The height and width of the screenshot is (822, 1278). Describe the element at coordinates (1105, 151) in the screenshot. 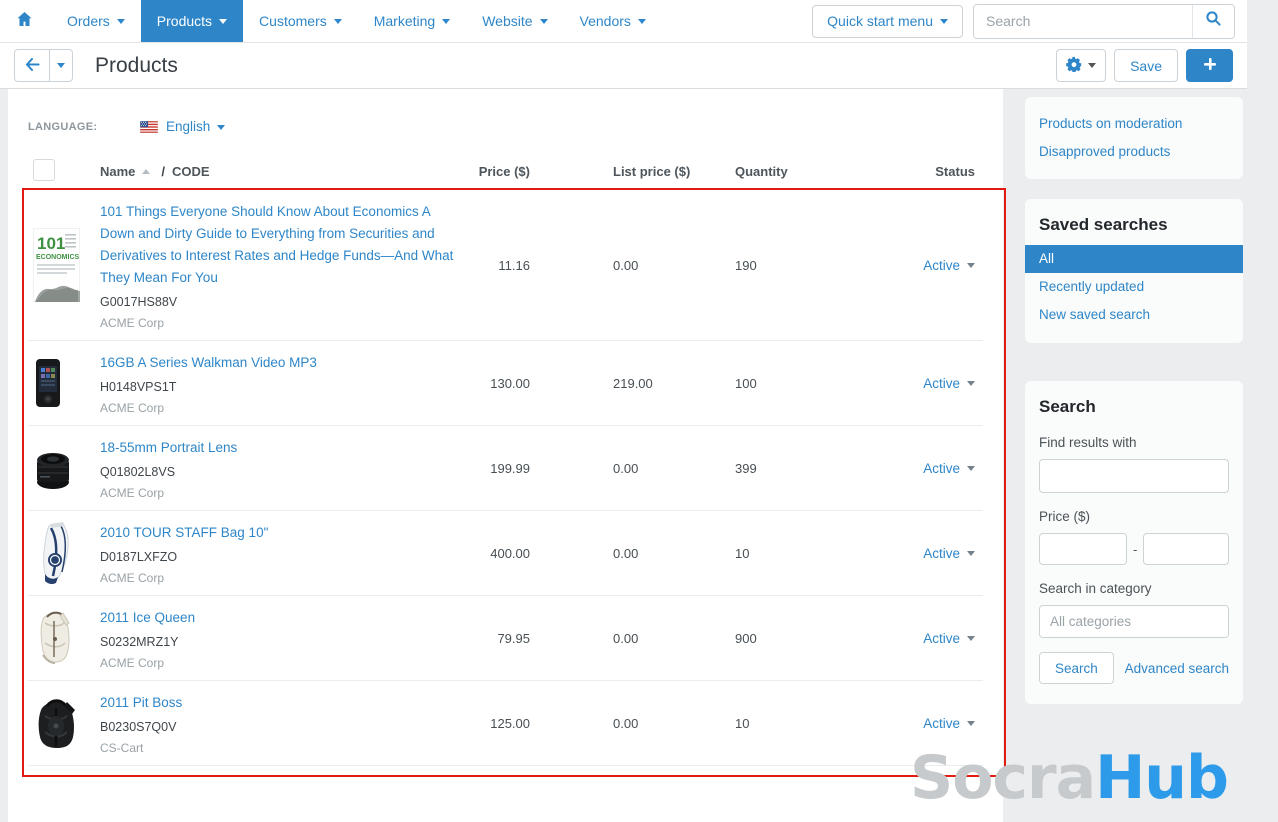

I see `disapproved-products-link: Disapproved products` at that location.